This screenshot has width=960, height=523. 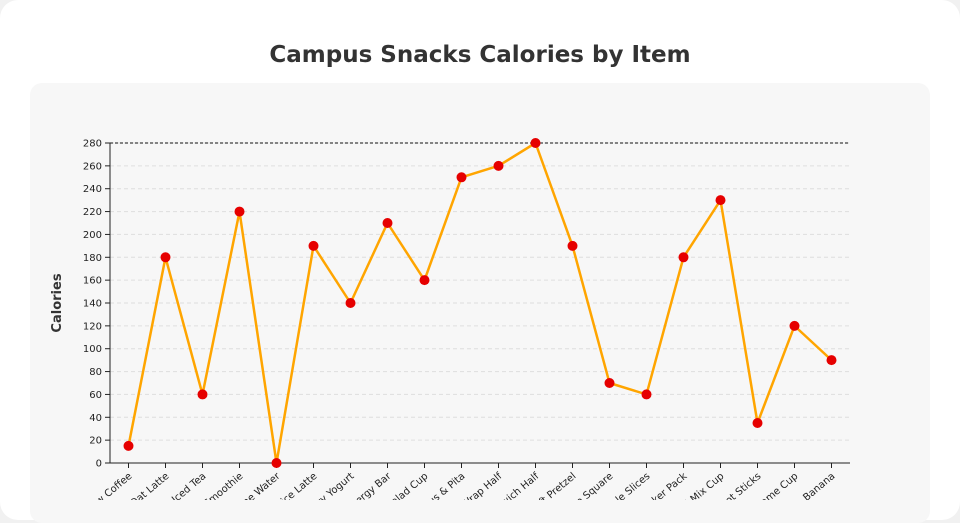 I want to click on chart-title: Campus Snacks Calories by Item, so click(x=480, y=55).